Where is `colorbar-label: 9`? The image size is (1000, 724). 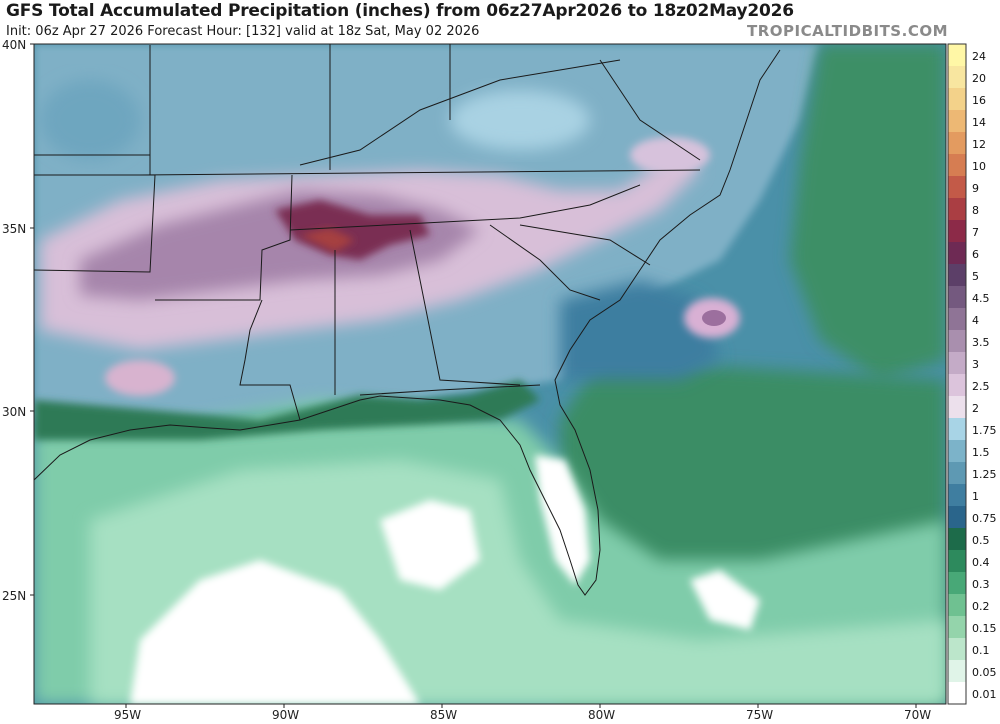 colorbar-label: 9 is located at coordinates (975, 188).